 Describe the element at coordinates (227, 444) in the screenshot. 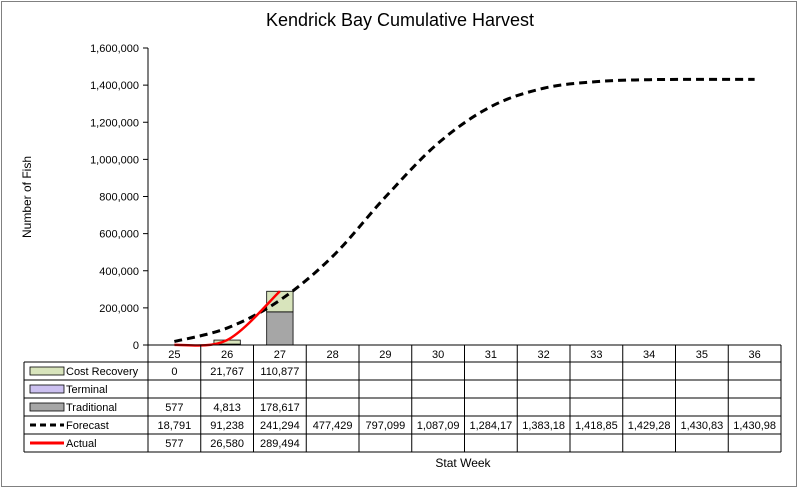

I see `data-label: 26,580` at that location.